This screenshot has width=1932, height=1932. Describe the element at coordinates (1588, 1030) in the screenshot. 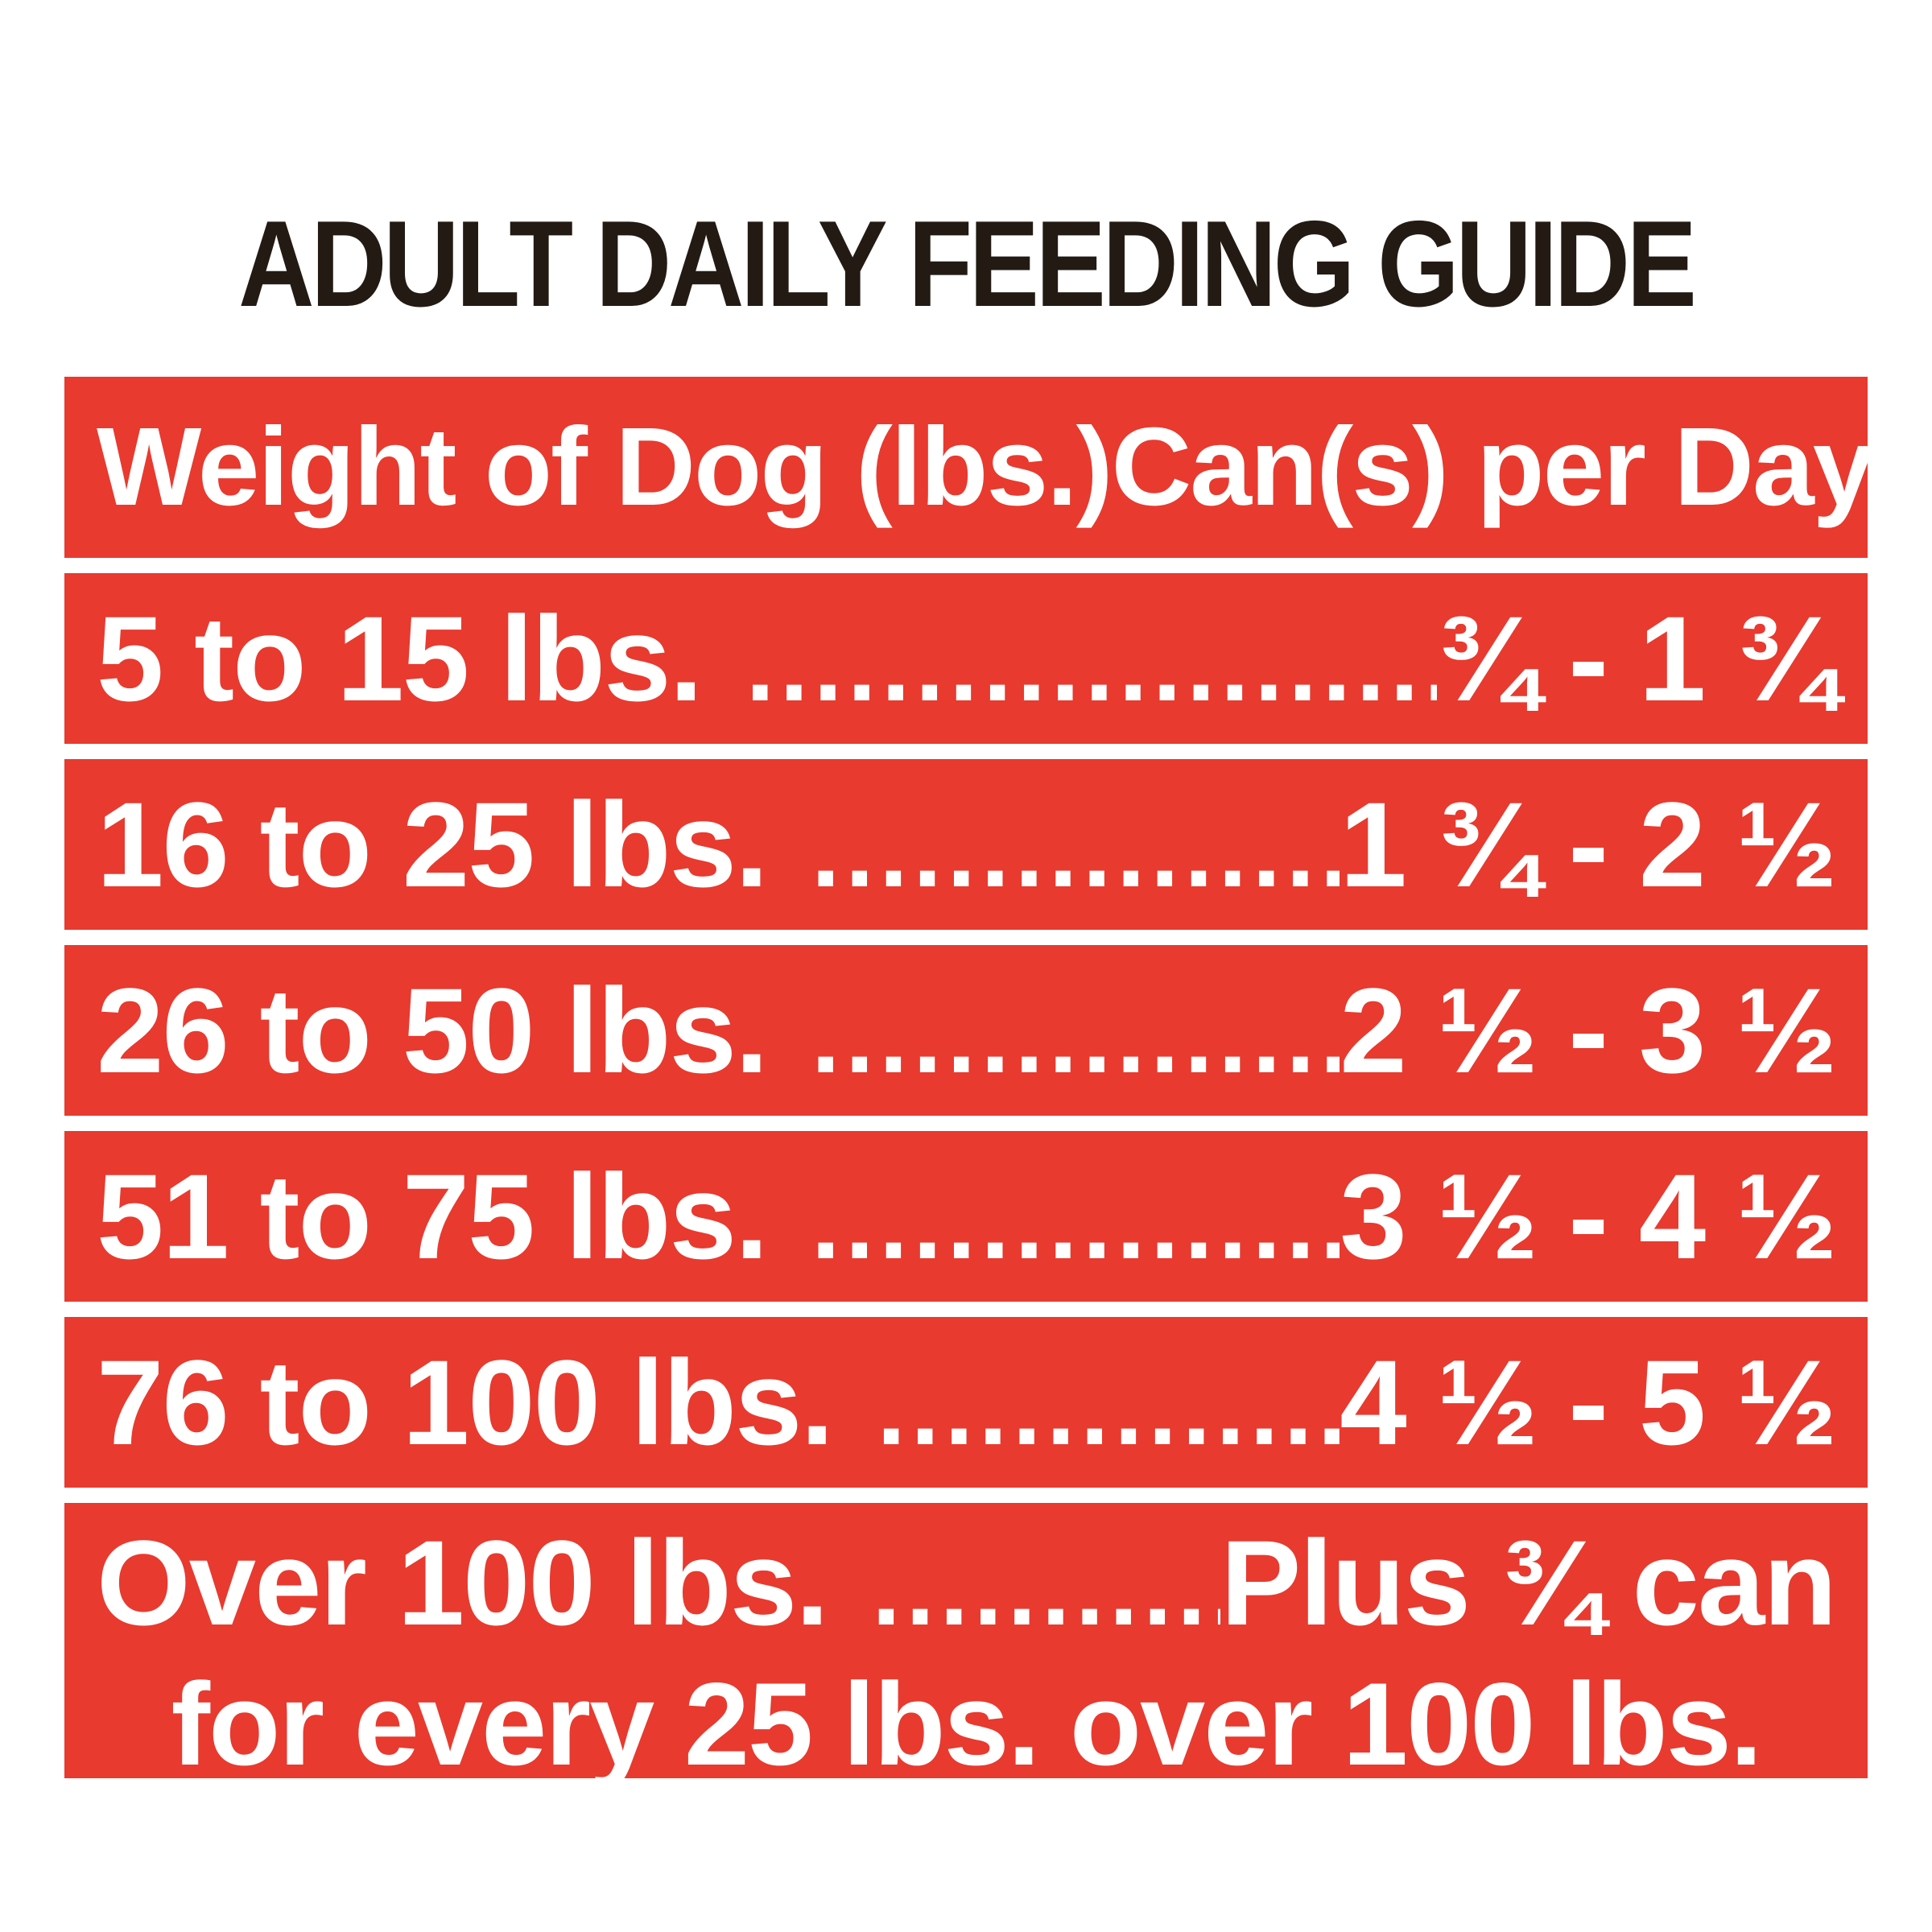

I see `row-cans: 2 ½ - 3 ½` at that location.